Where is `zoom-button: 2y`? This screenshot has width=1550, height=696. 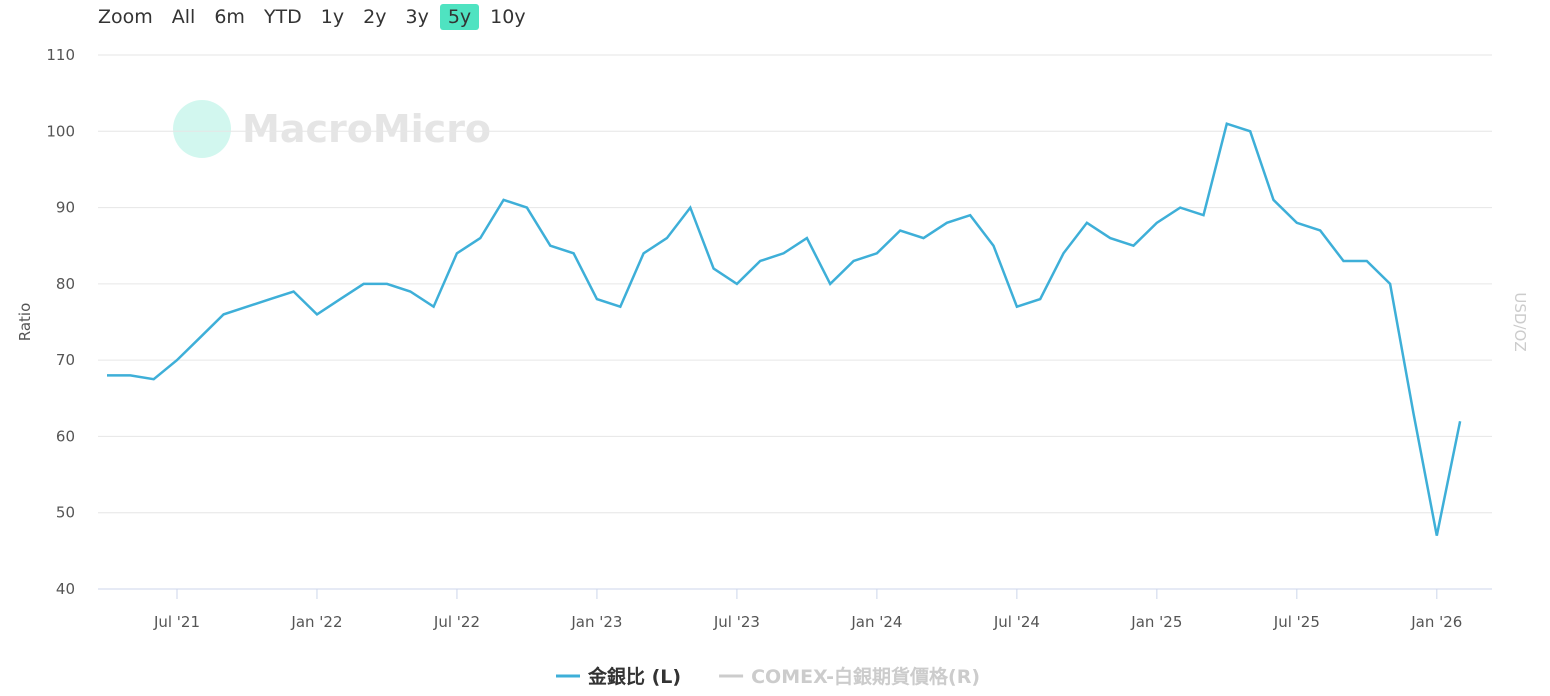 zoom-button: 2y is located at coordinates (375, 17).